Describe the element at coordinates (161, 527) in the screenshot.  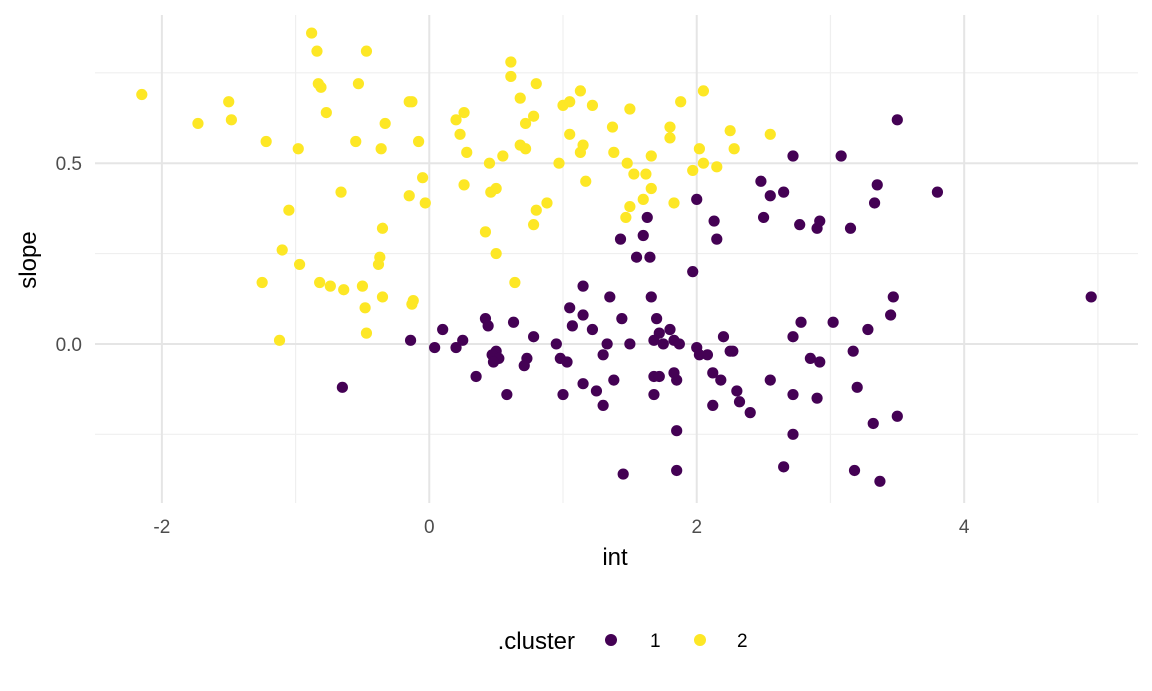
I see `x-tick-label: -2` at that location.